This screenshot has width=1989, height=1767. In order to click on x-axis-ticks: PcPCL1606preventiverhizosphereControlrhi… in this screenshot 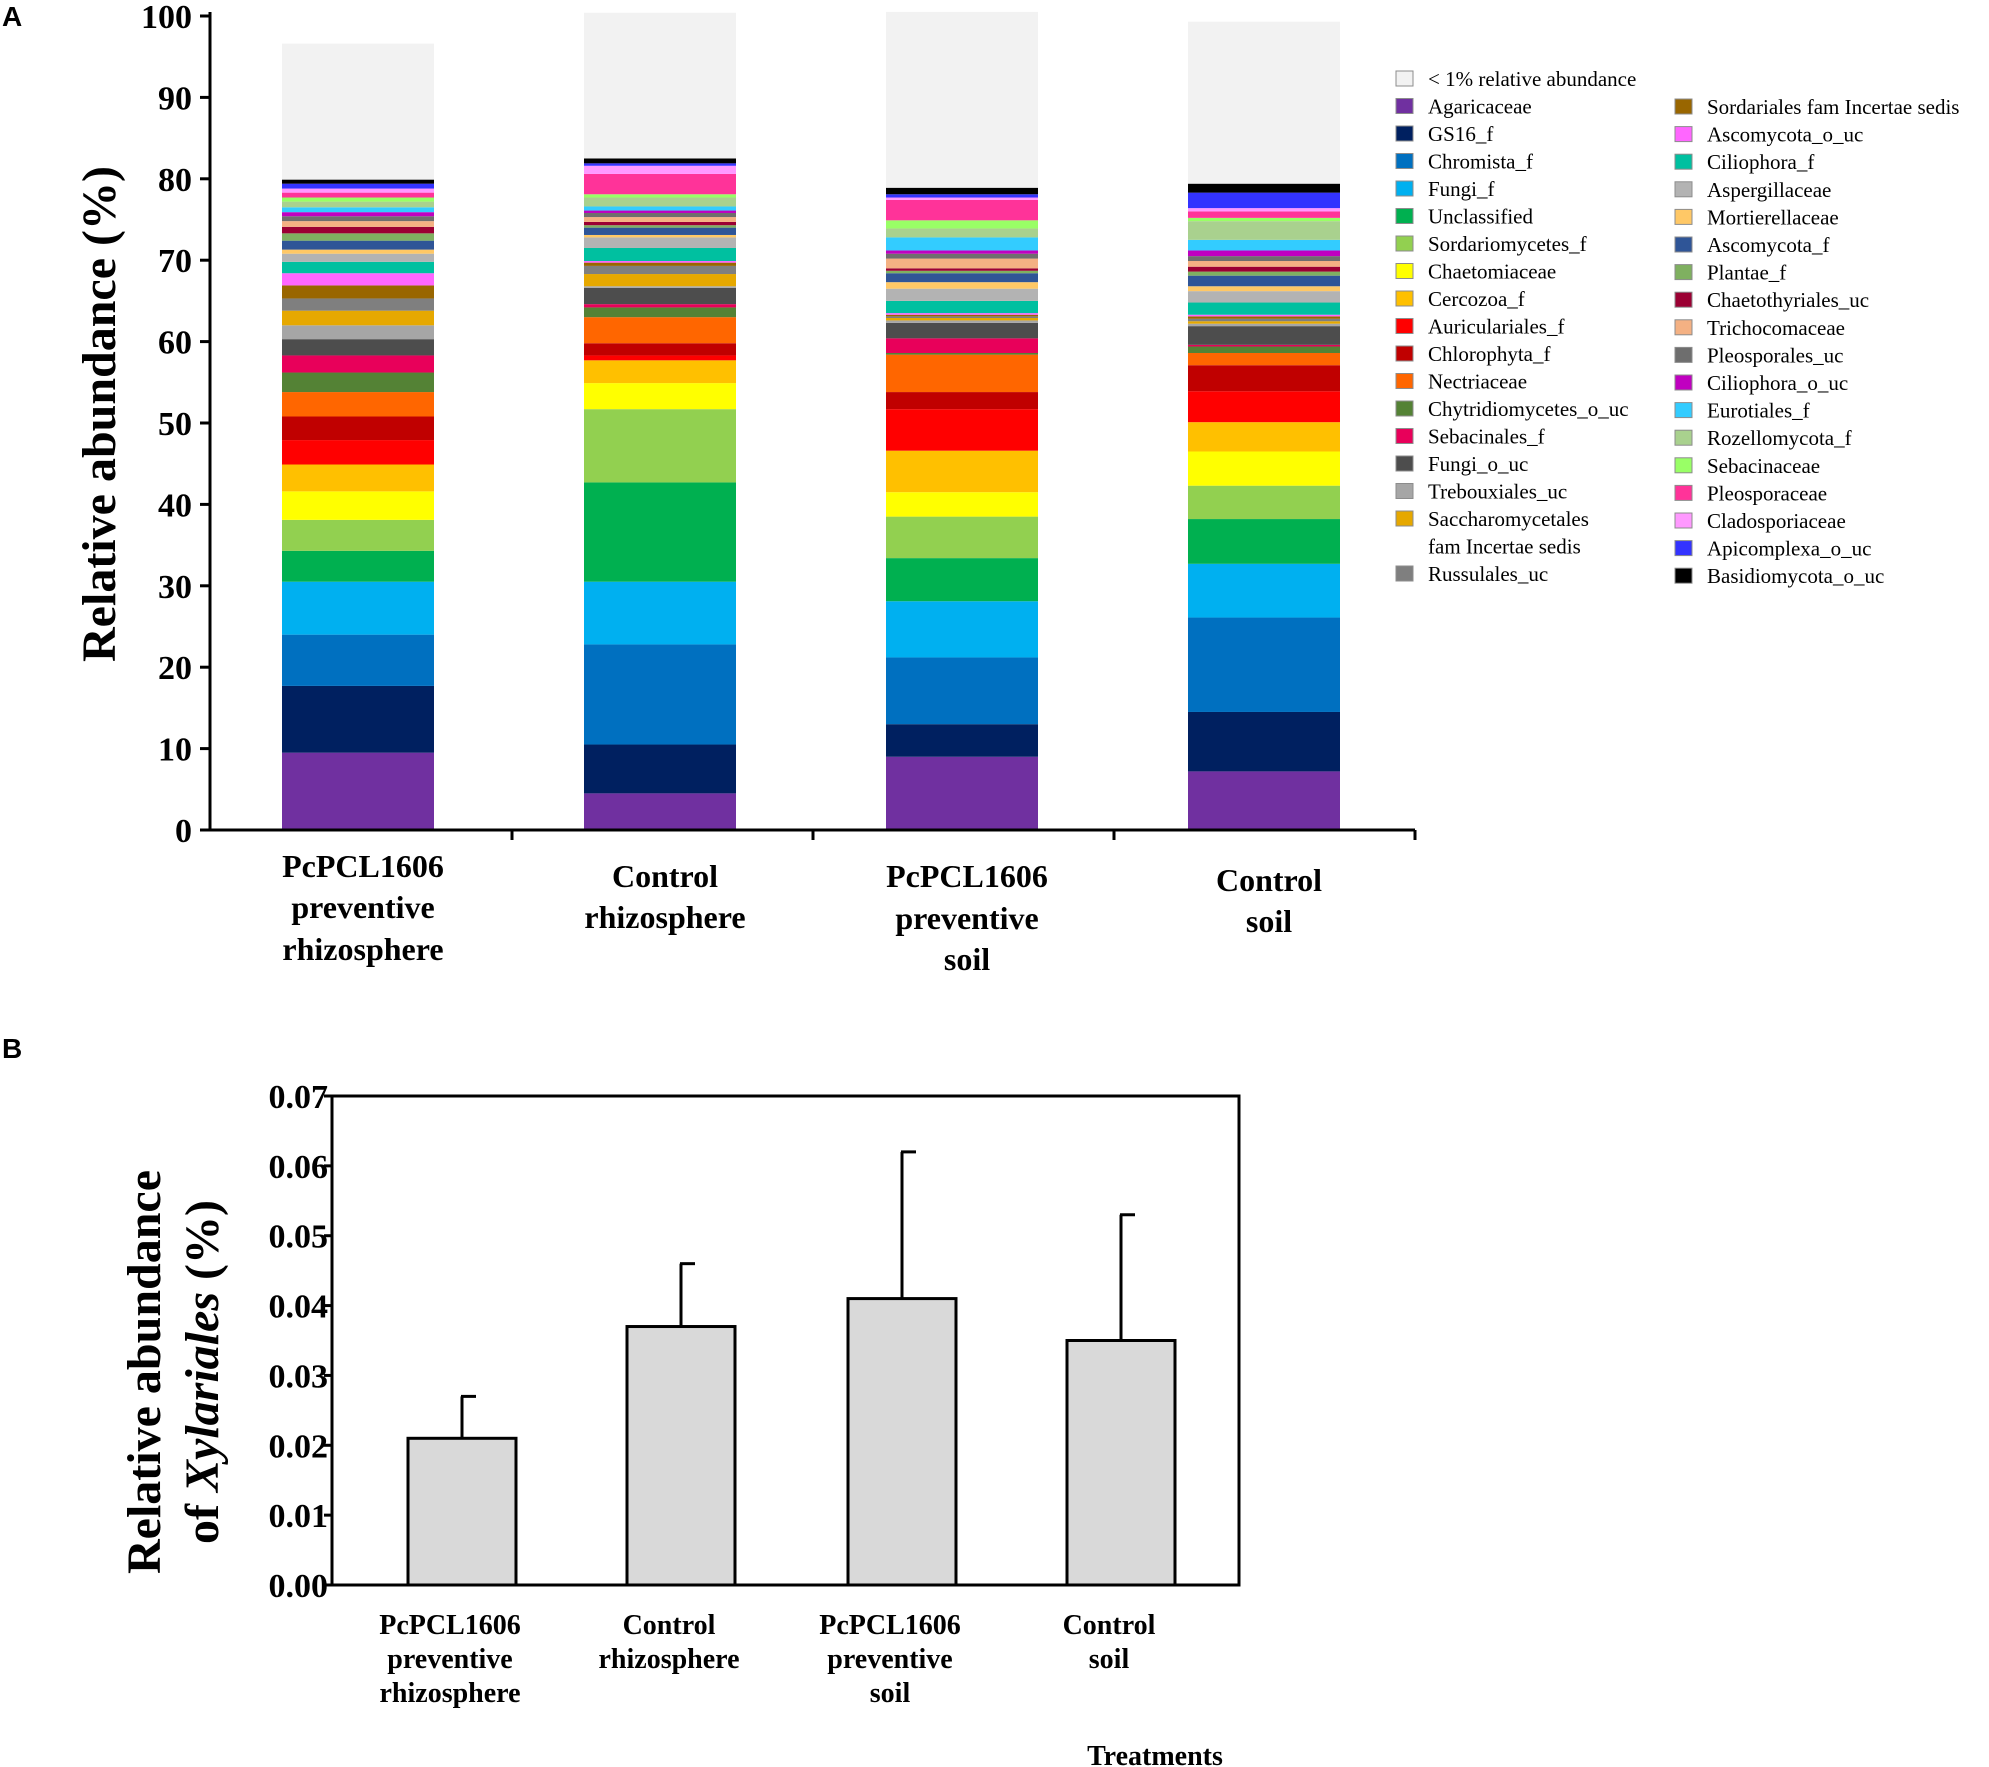, I will do `click(767, 1659)`.